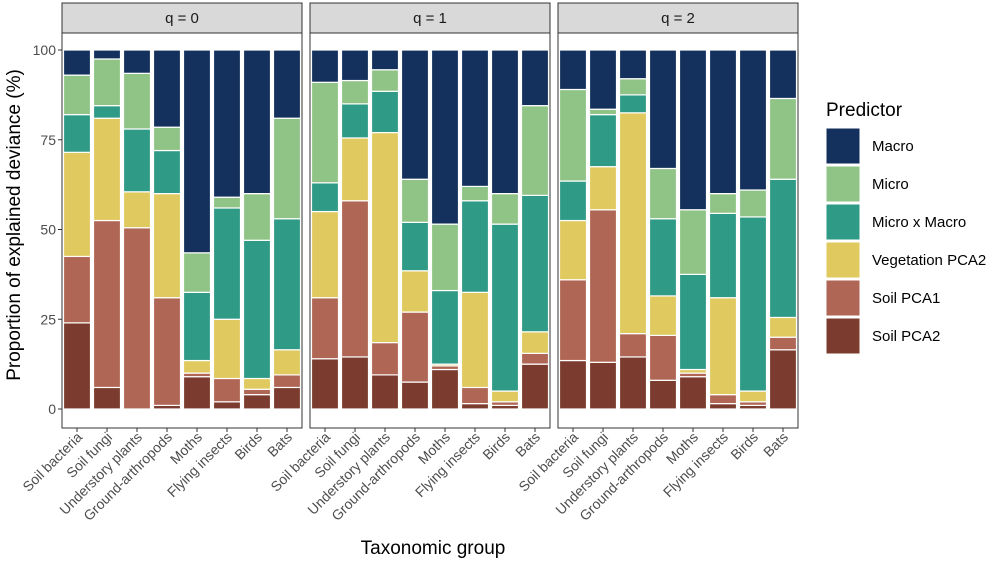 The width and height of the screenshot is (1000, 561). I want to click on y-tick-label: 100, so click(45, 50).